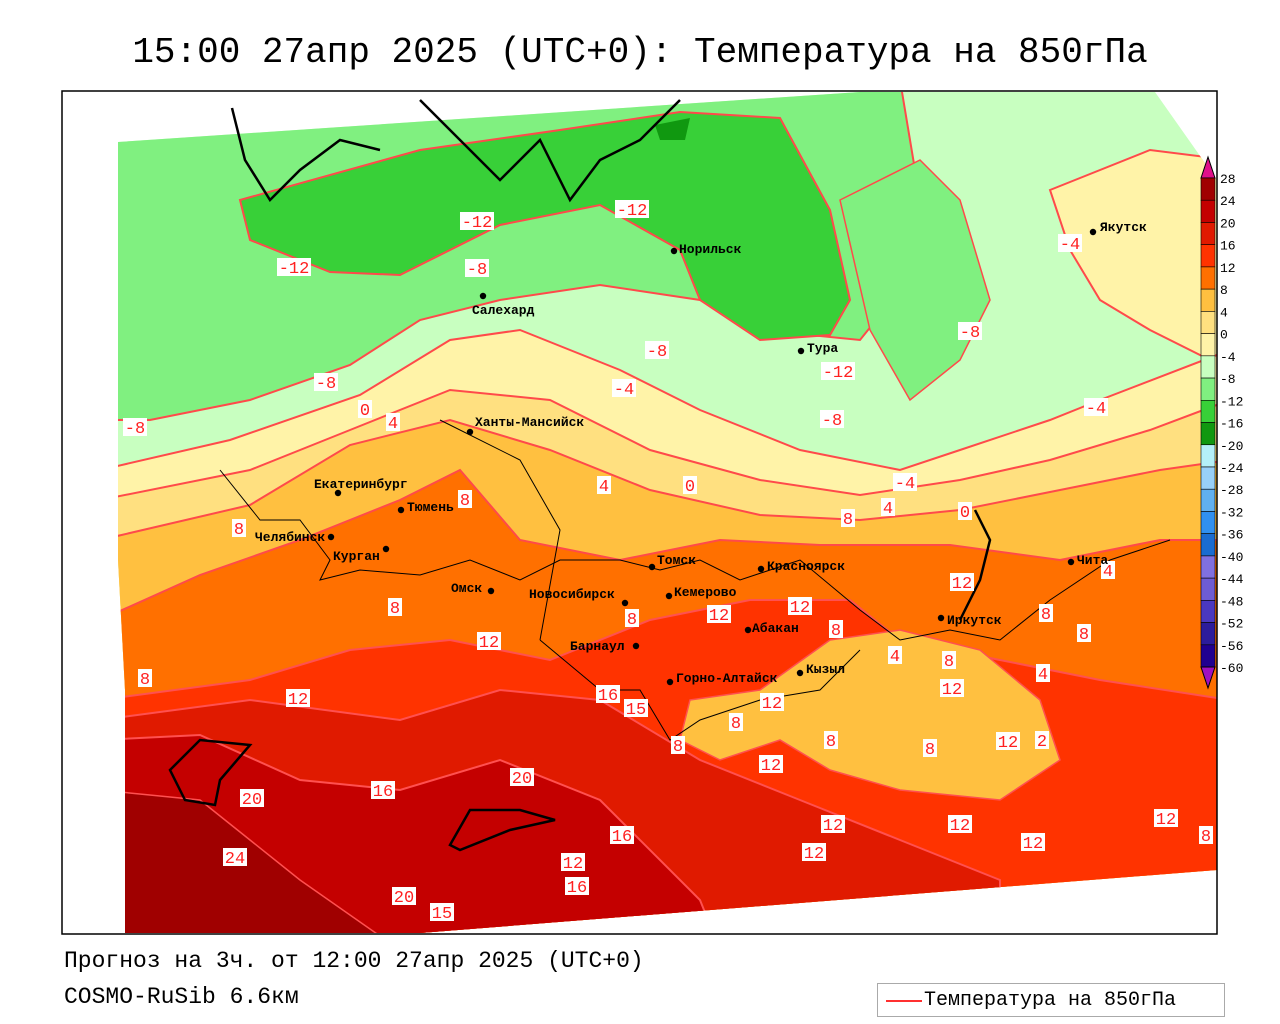 The height and width of the screenshot is (1024, 1280). I want to click on city: Абакан, so click(771, 628).